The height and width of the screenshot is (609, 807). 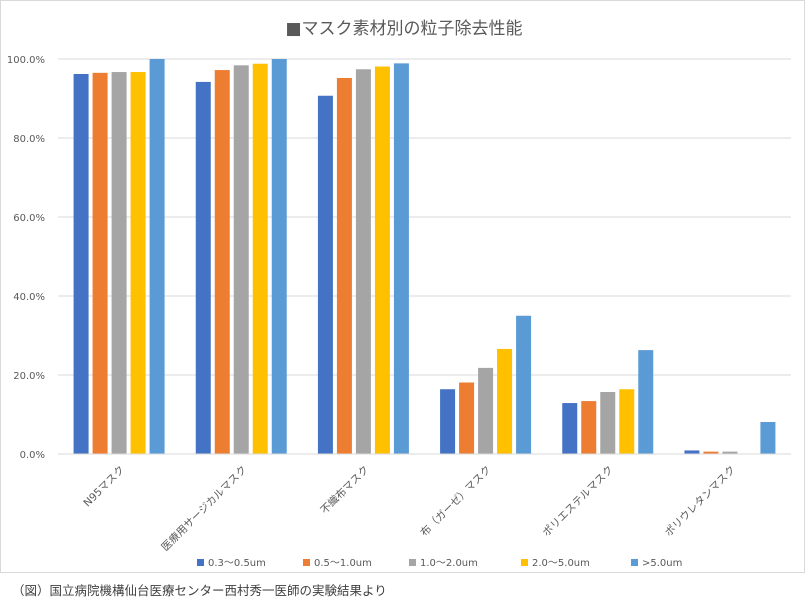 I want to click on source-caption: （図）国立病院機構仙台医療センター西村秀一医師の実験結果より, so click(x=199, y=590).